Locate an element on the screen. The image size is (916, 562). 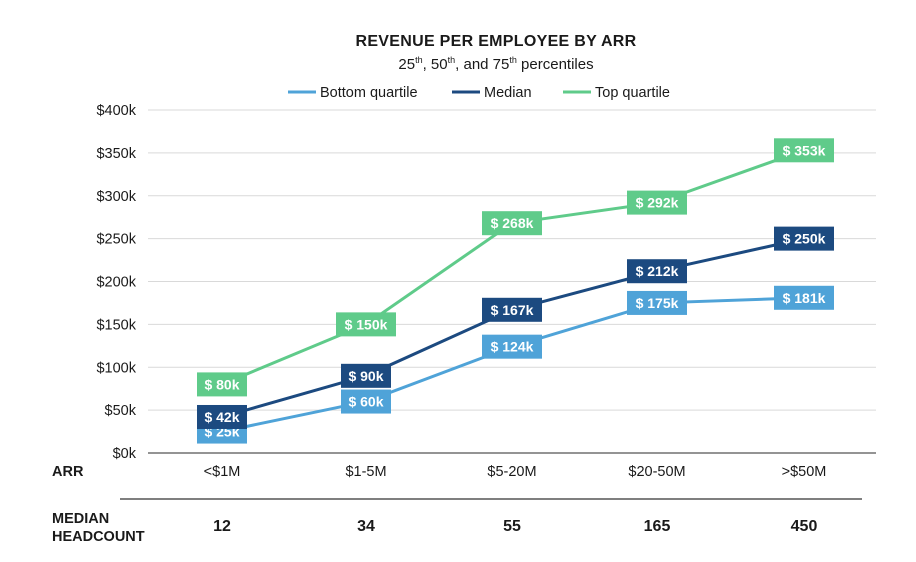
x-tick-label: $5-20M is located at coordinates (511, 472).